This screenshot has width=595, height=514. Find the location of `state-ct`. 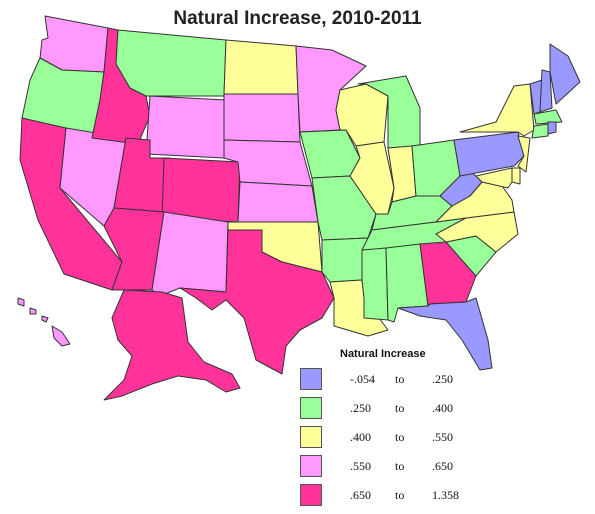

state-ct is located at coordinates (540, 131).